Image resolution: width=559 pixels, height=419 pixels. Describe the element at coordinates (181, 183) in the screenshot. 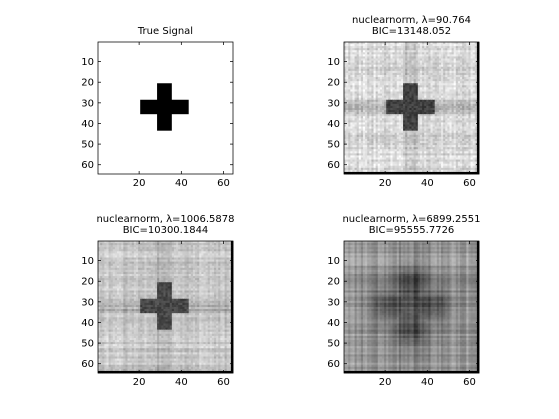

I see `x-tick-label: 40` at that location.